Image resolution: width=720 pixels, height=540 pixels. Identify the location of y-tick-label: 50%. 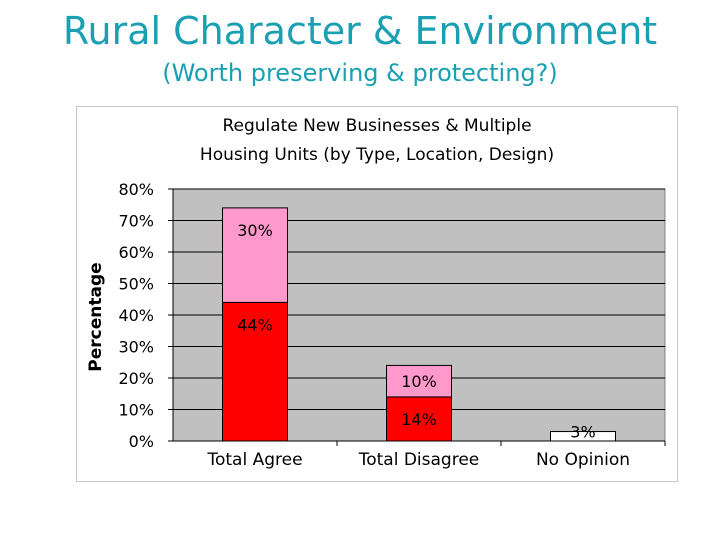
(136, 284).